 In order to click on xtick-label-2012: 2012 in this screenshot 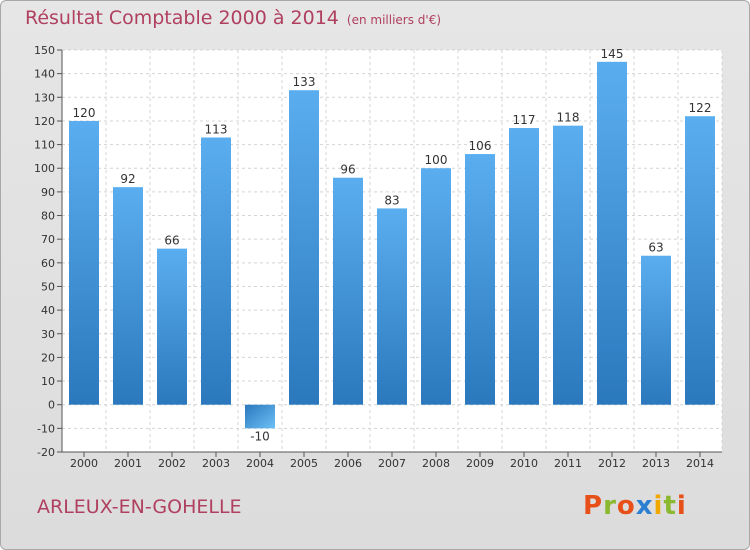, I will do `click(612, 463)`.